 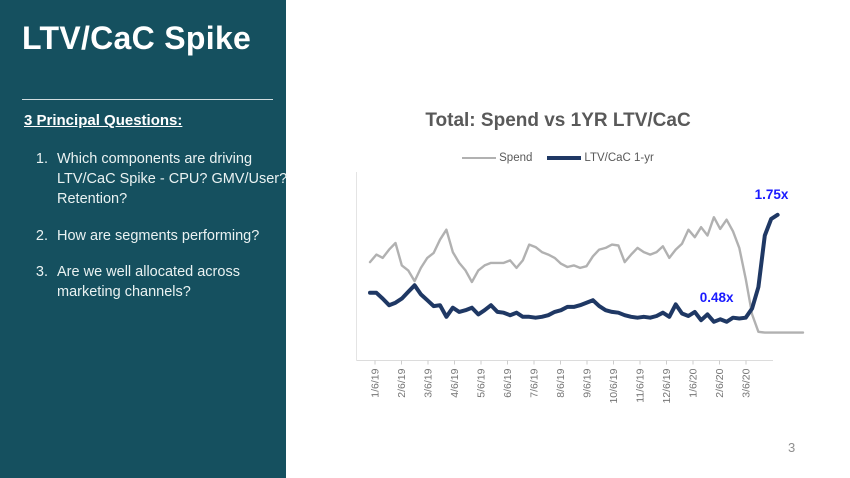 I want to click on x-tick-label: 2/6/19, so click(x=402, y=382).